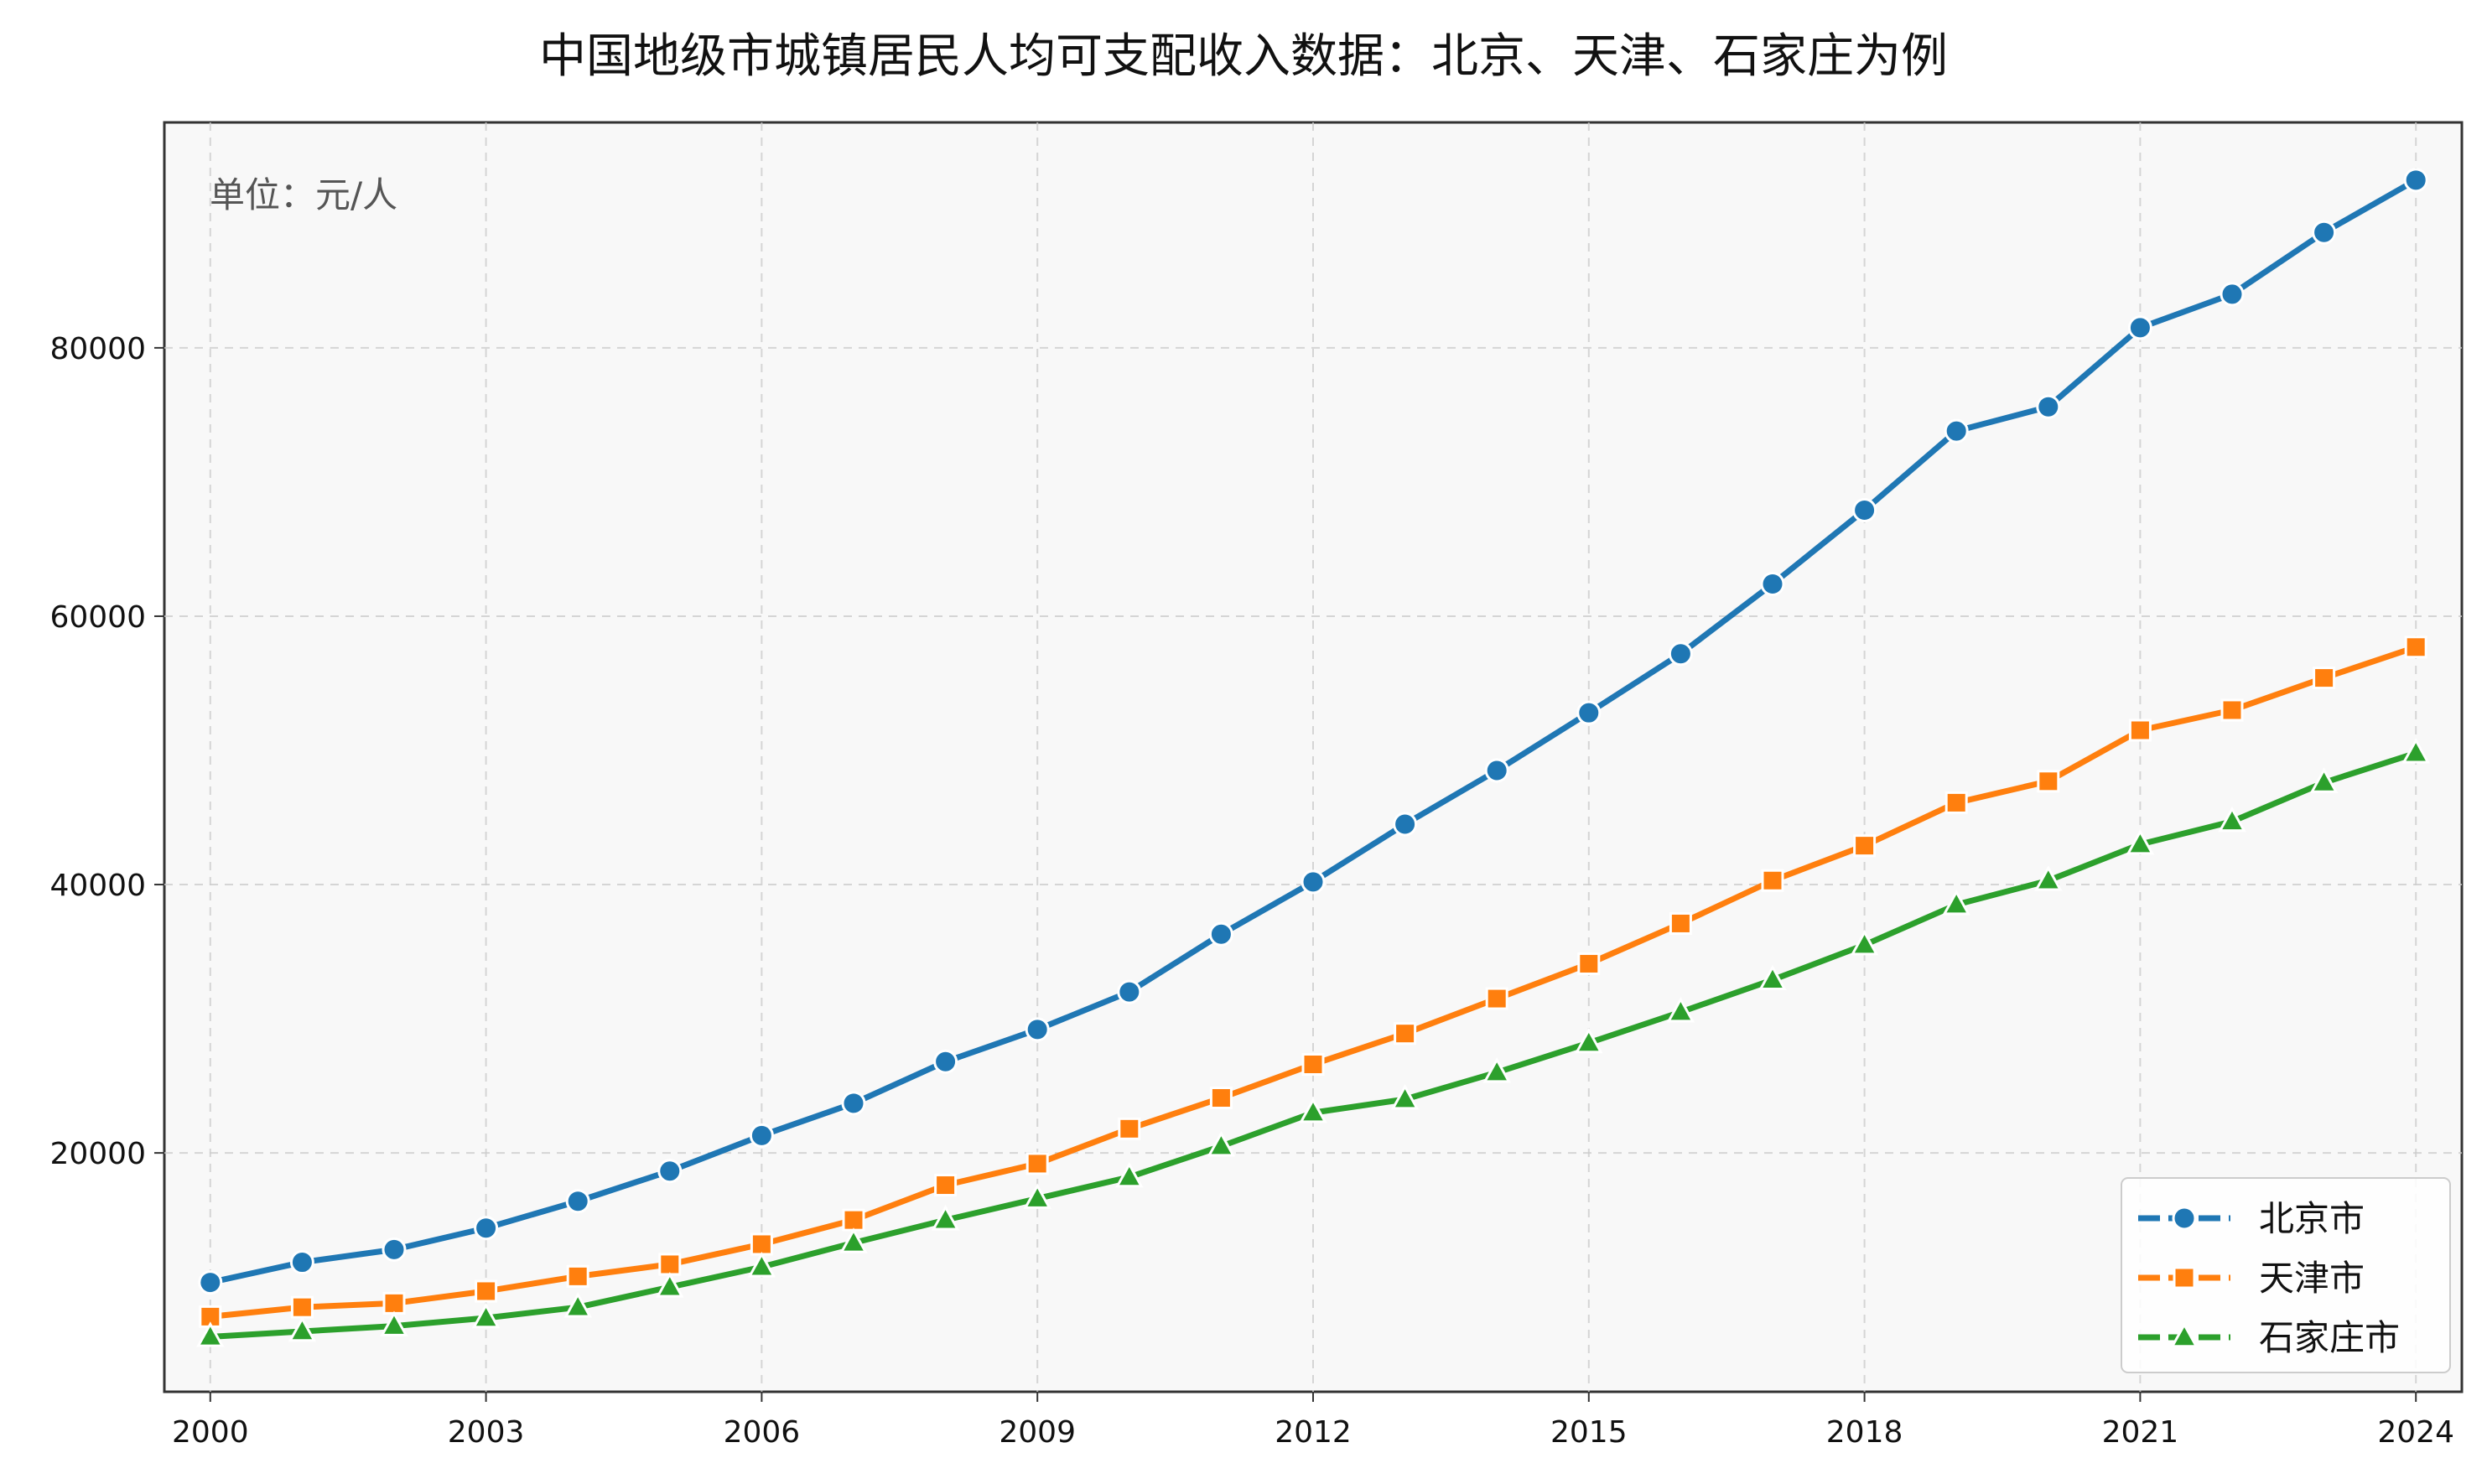  Describe the element at coordinates (303, 194) in the screenshot. I see `unit-annotation: 单位：元/人` at that location.